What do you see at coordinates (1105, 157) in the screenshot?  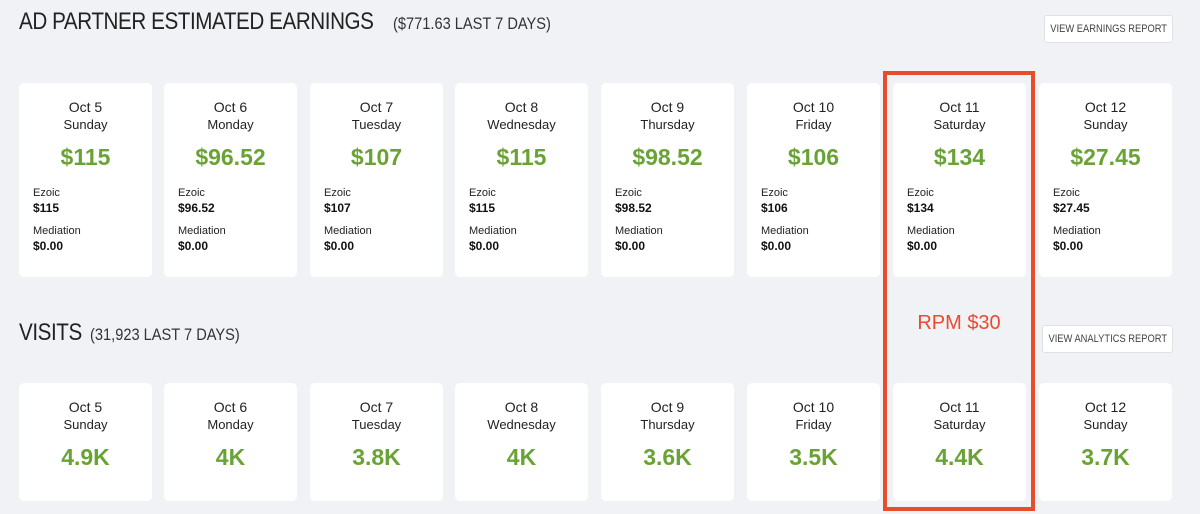 I see `card-total-earnings: $27.45` at bounding box center [1105, 157].